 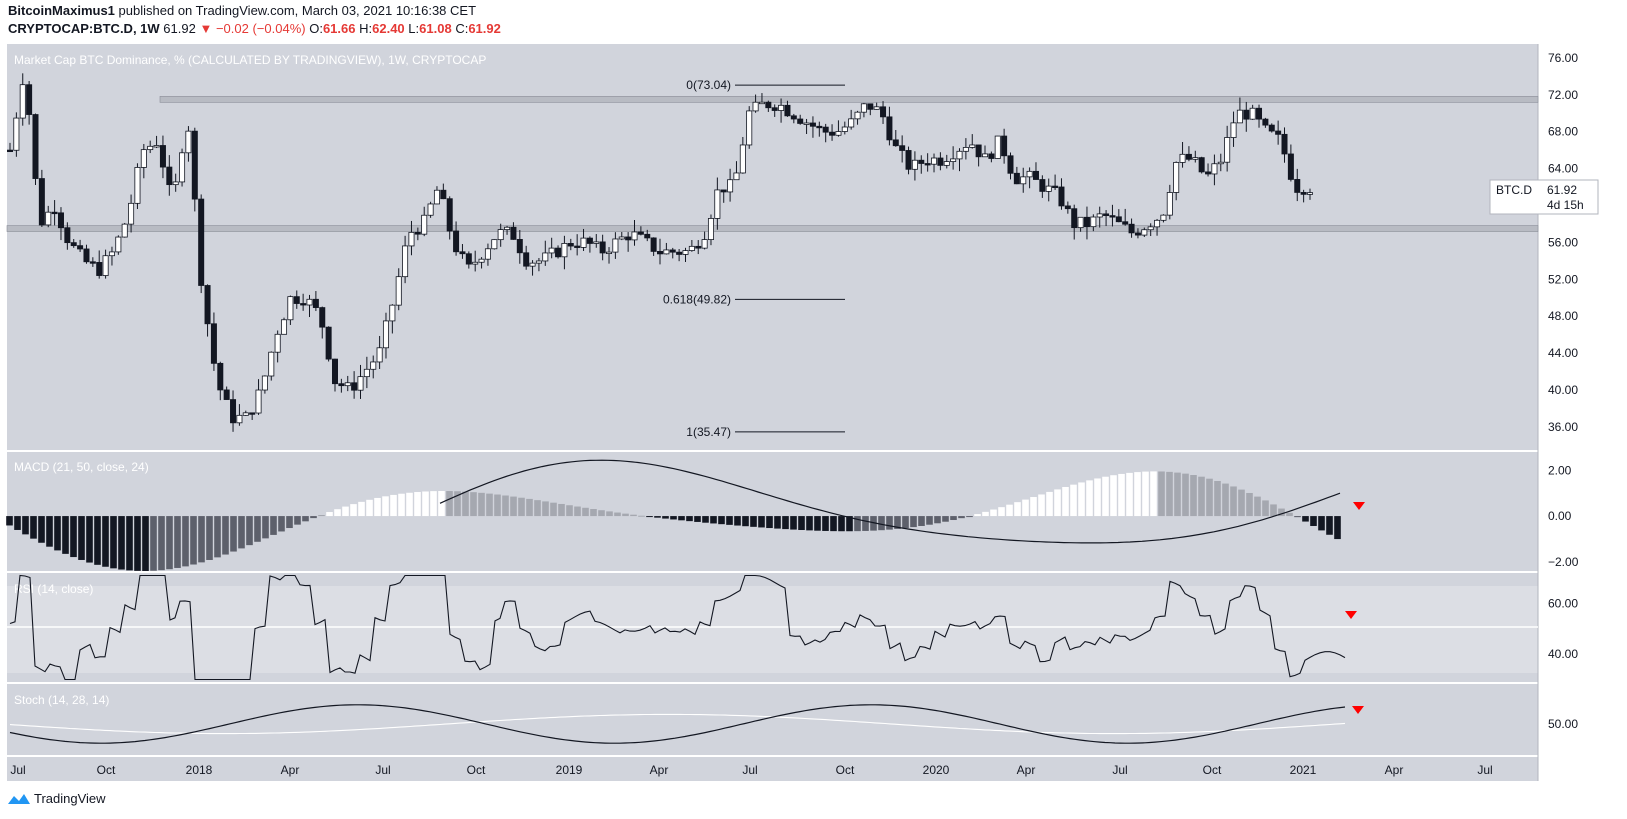 I want to click on rsi-tick-label: 40.00, so click(x=1563, y=654).